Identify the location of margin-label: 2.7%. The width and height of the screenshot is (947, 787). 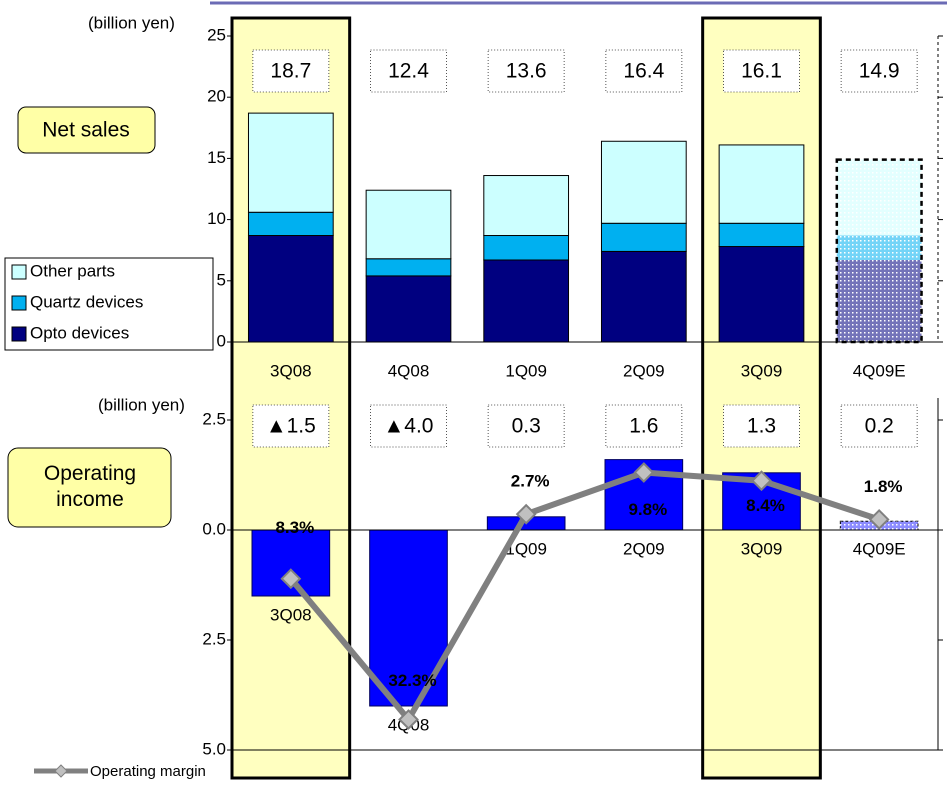
(530, 481).